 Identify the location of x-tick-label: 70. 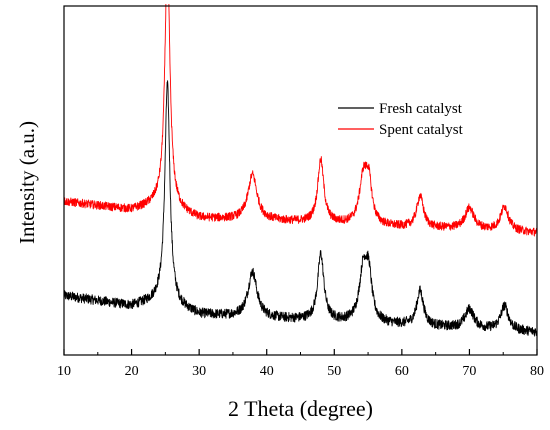
(469, 371).